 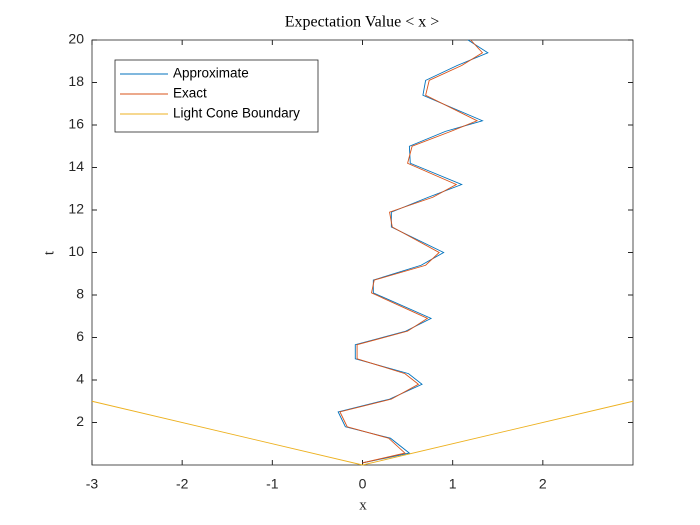 What do you see at coordinates (76, 39) in the screenshot?
I see `y-tick-label: 20` at bounding box center [76, 39].